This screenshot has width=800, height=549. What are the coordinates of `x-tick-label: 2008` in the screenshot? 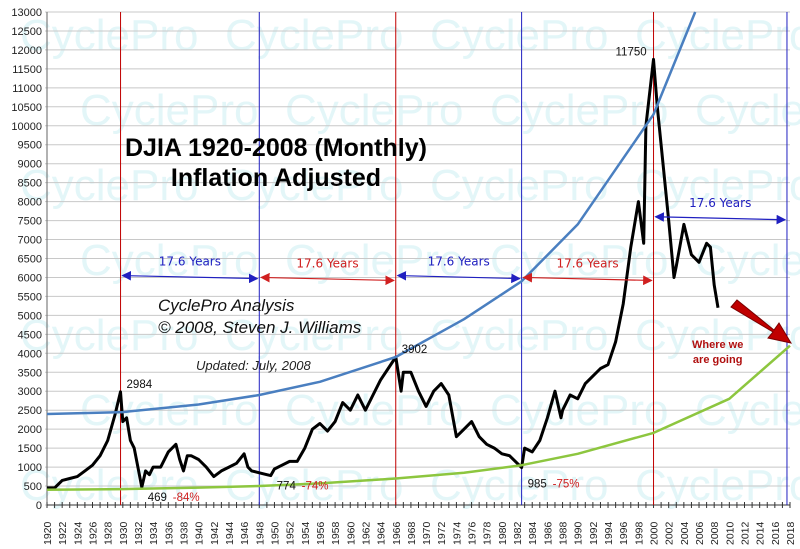 It's located at (715, 533).